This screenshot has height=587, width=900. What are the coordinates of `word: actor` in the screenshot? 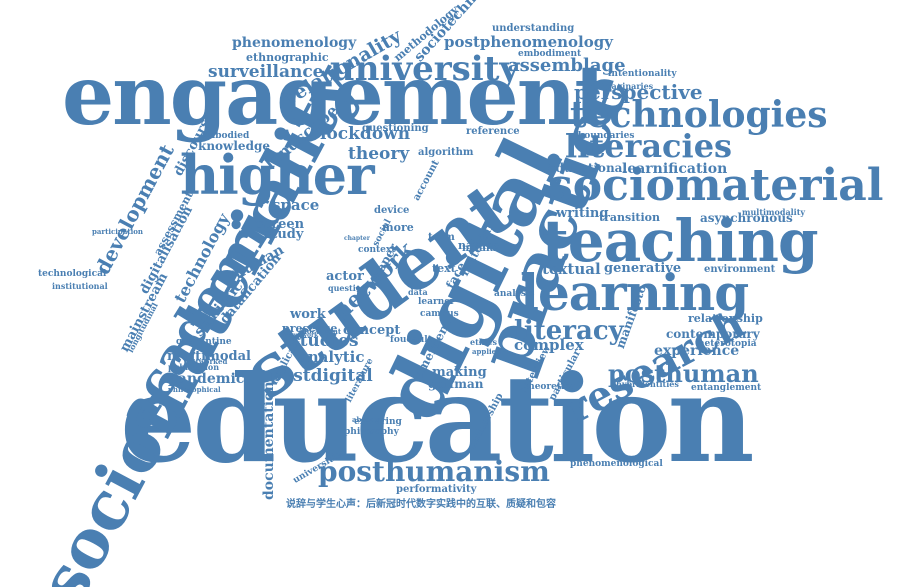 It's located at (345, 276).